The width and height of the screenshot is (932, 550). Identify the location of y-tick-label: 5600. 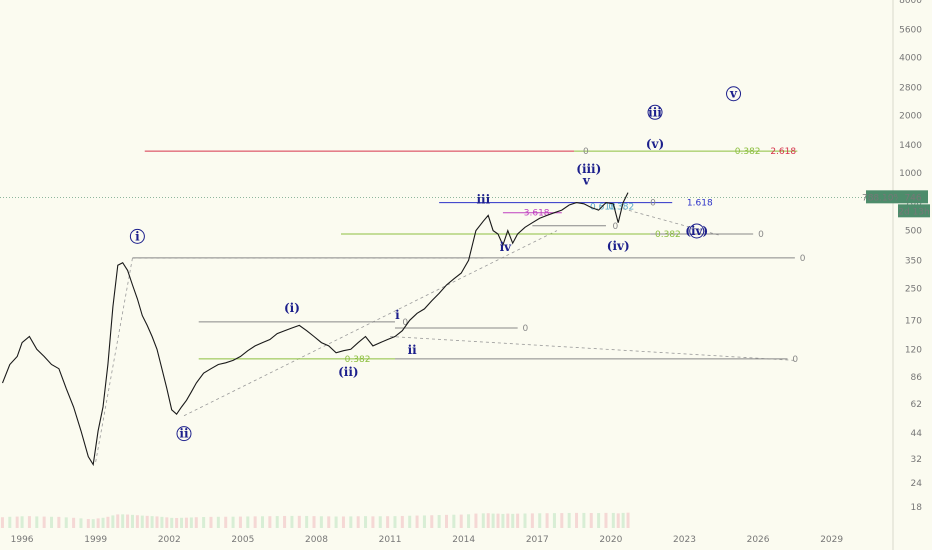
(910, 31).